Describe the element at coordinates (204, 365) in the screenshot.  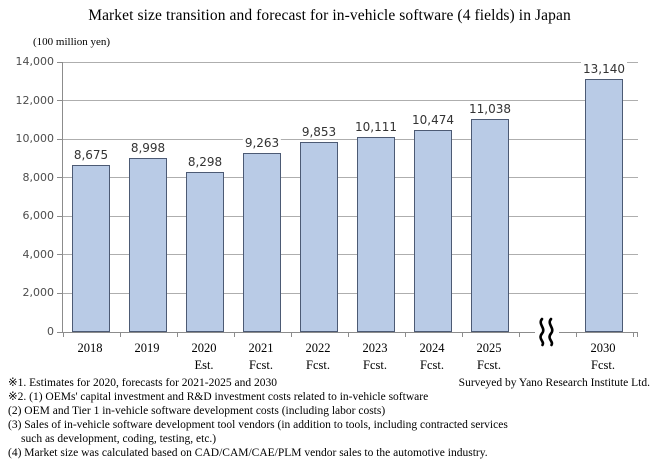
I see `x-axis-sublabel: Est.` at that location.